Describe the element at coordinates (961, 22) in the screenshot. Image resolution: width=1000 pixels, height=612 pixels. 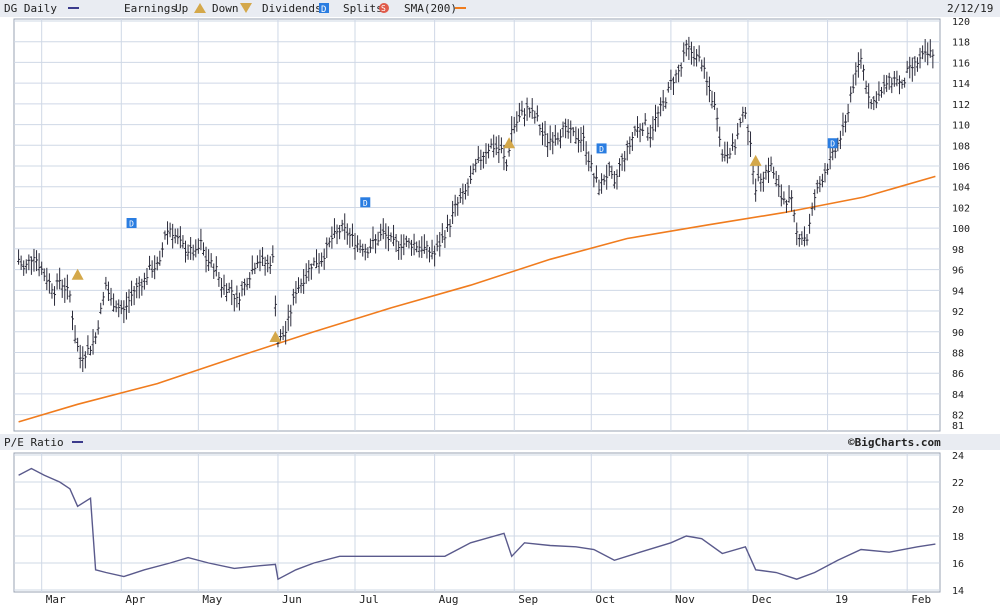
I see `y-tick-label: 120` at that location.